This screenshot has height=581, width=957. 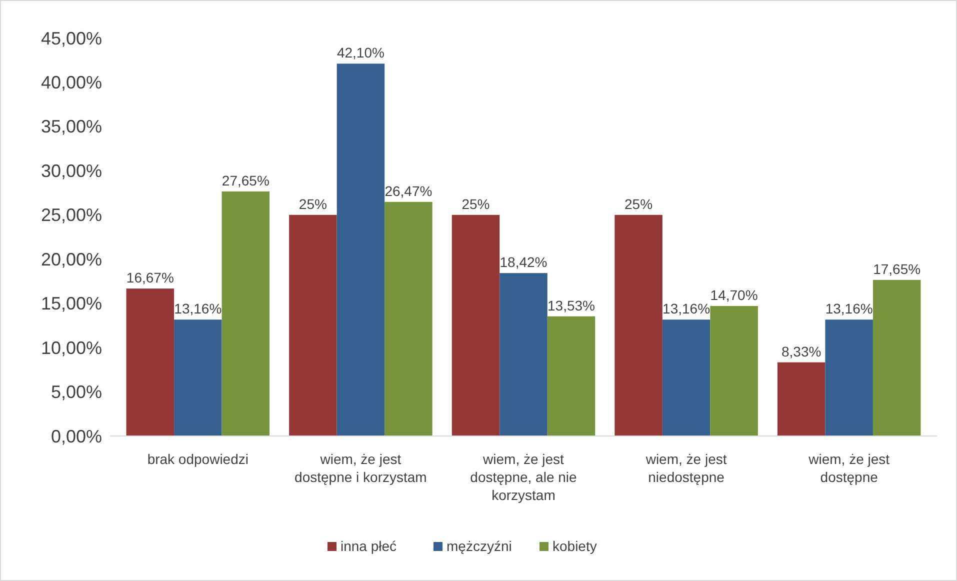 I want to click on x-tick-label: brak odpowiedzi, so click(x=197, y=459).